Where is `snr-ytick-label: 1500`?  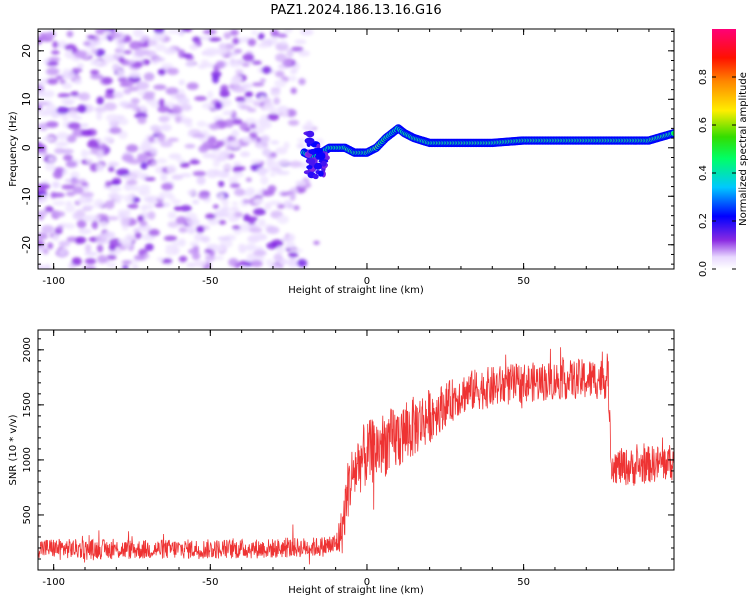
snr-ytick-label: 1500 is located at coordinates (27, 404).